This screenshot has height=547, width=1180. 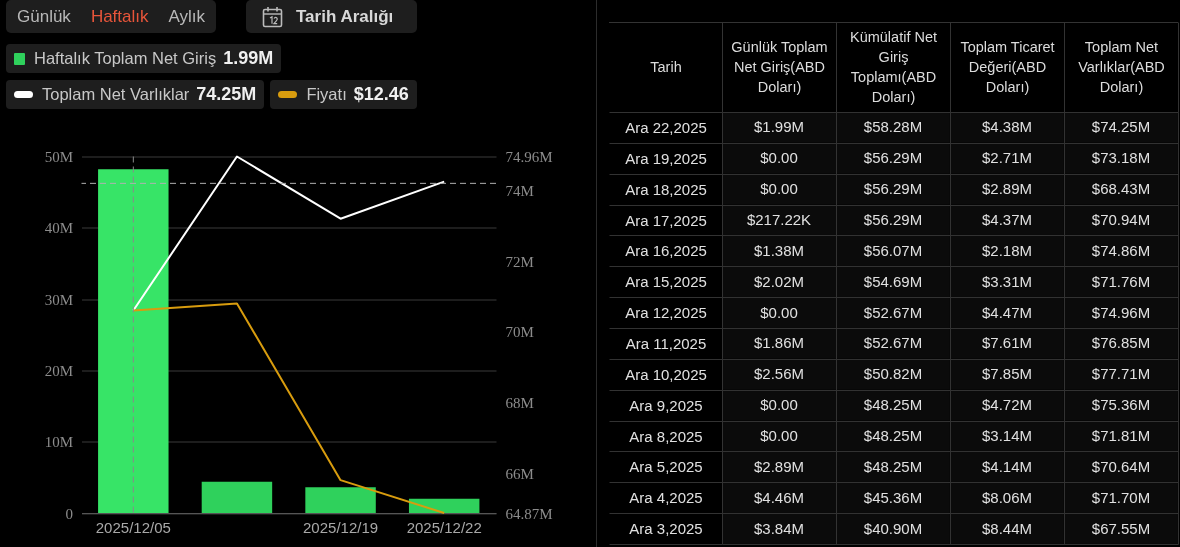 I want to click on y-tick-label: 10M, so click(x=58, y=442).